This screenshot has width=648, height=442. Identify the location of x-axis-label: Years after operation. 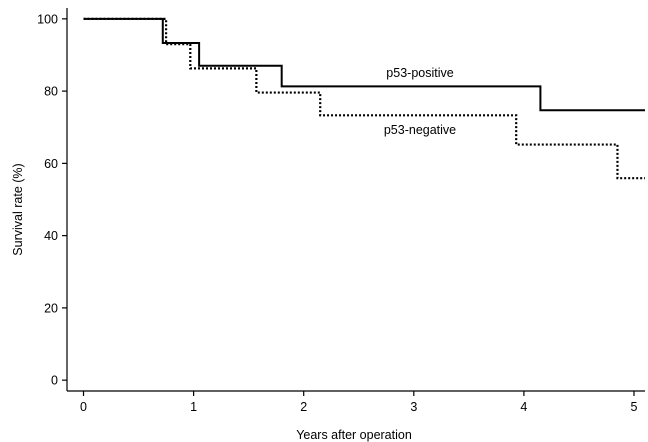
(354, 435).